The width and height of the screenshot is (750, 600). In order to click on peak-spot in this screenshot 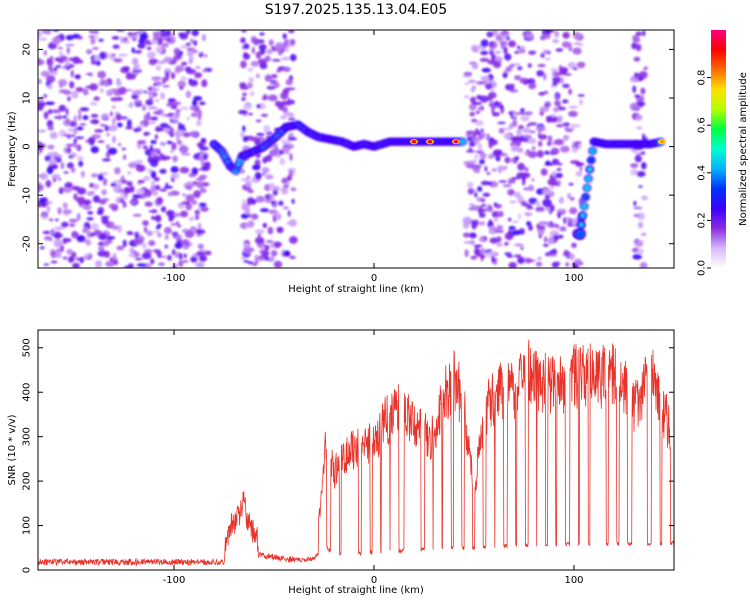, I will do `click(456, 142)`.